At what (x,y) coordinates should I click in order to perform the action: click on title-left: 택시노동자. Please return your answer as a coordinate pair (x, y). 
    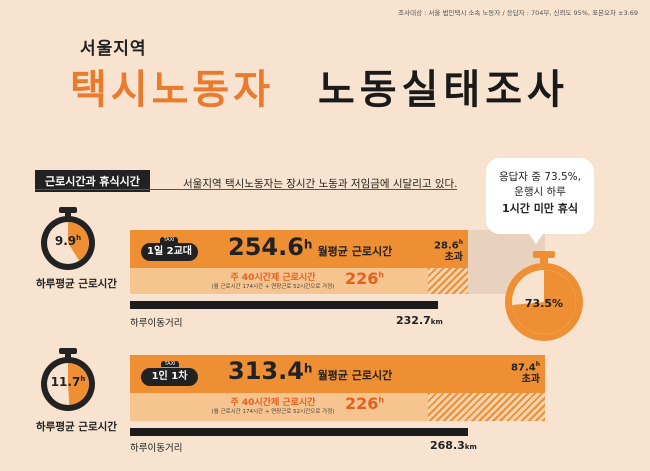
    Looking at the image, I should click on (172, 90).